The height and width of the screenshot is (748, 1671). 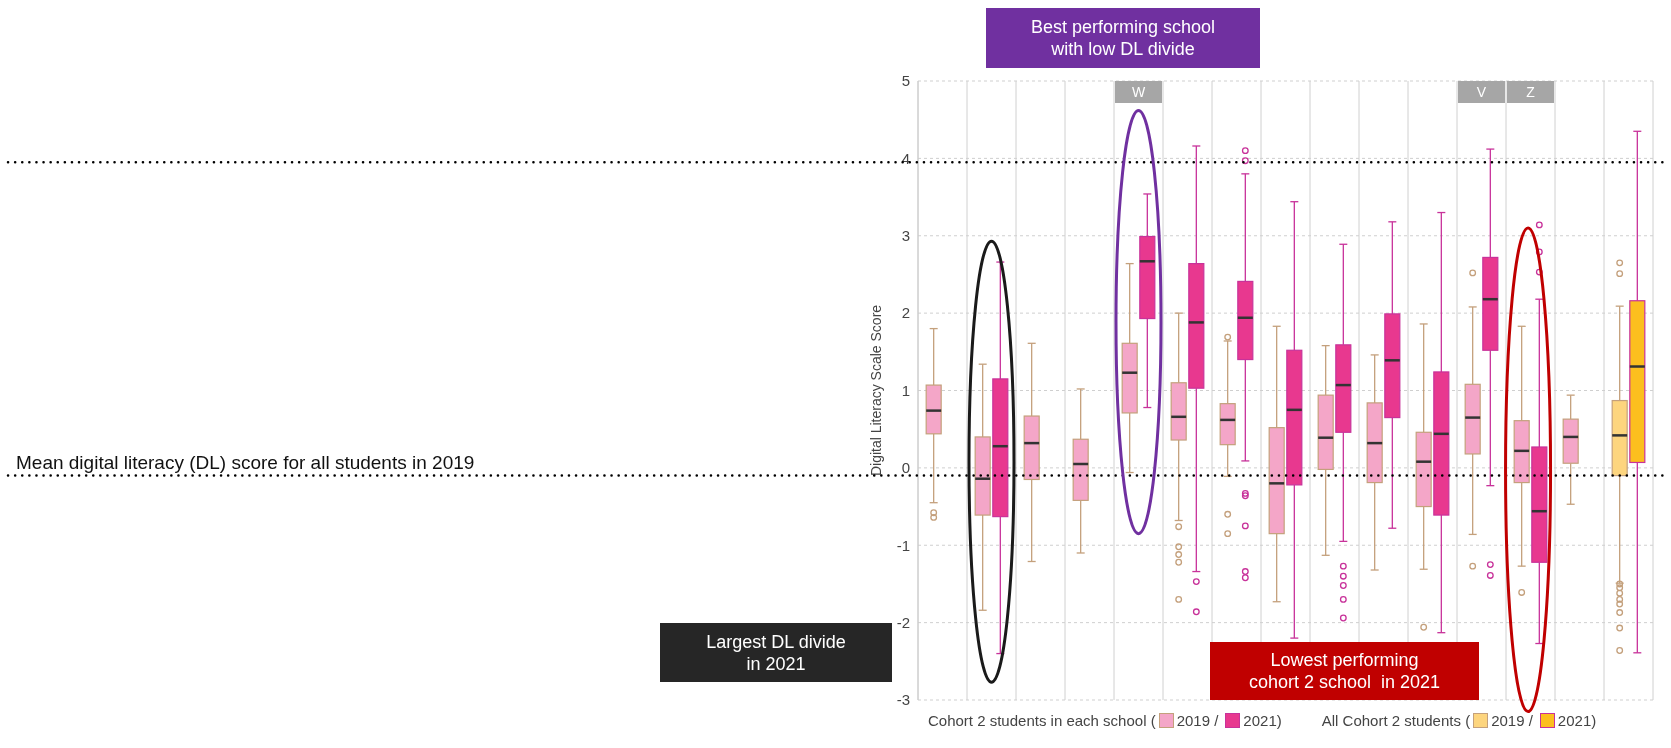 I want to click on y-tick-label: -2, so click(x=903, y=622).